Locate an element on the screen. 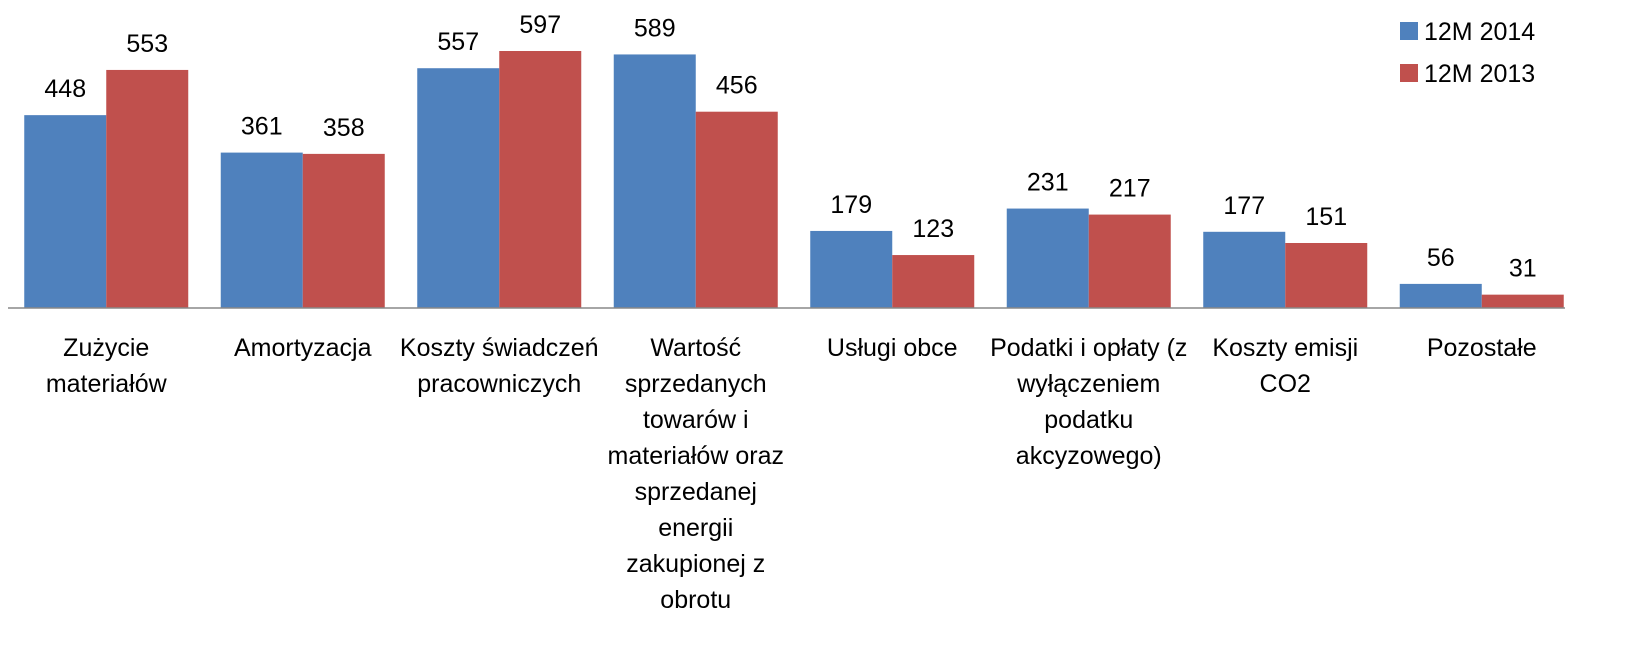 The width and height of the screenshot is (1648, 650). data-label: 361 is located at coordinates (262, 127).